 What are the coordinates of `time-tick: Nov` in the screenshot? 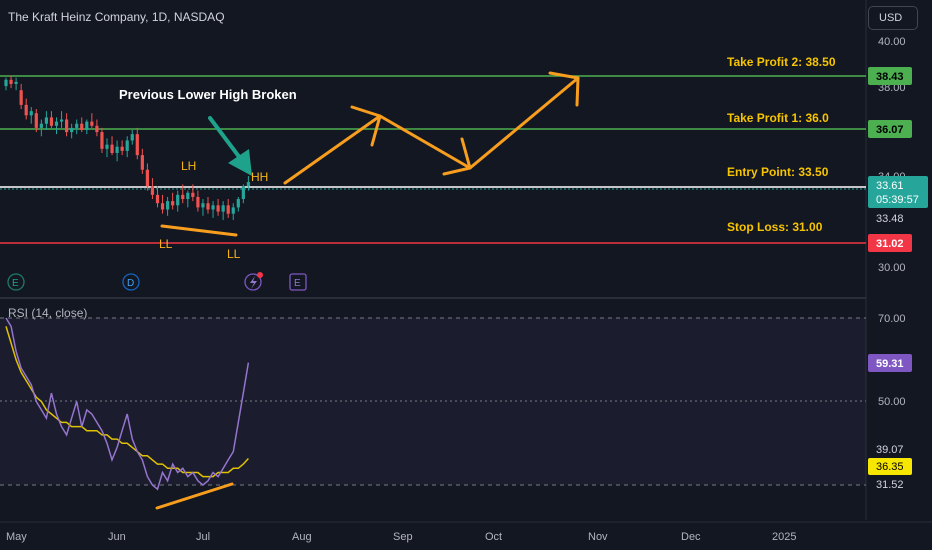 It's located at (598, 537).